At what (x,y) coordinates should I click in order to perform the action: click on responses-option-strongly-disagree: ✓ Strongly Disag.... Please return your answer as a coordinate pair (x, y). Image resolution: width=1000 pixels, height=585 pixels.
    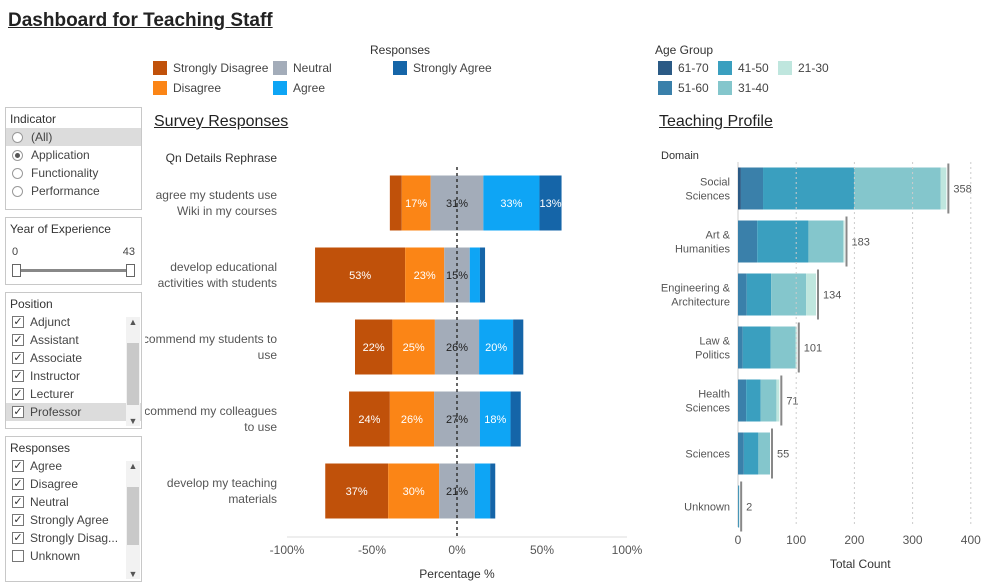
    Looking at the image, I should click on (73, 538).